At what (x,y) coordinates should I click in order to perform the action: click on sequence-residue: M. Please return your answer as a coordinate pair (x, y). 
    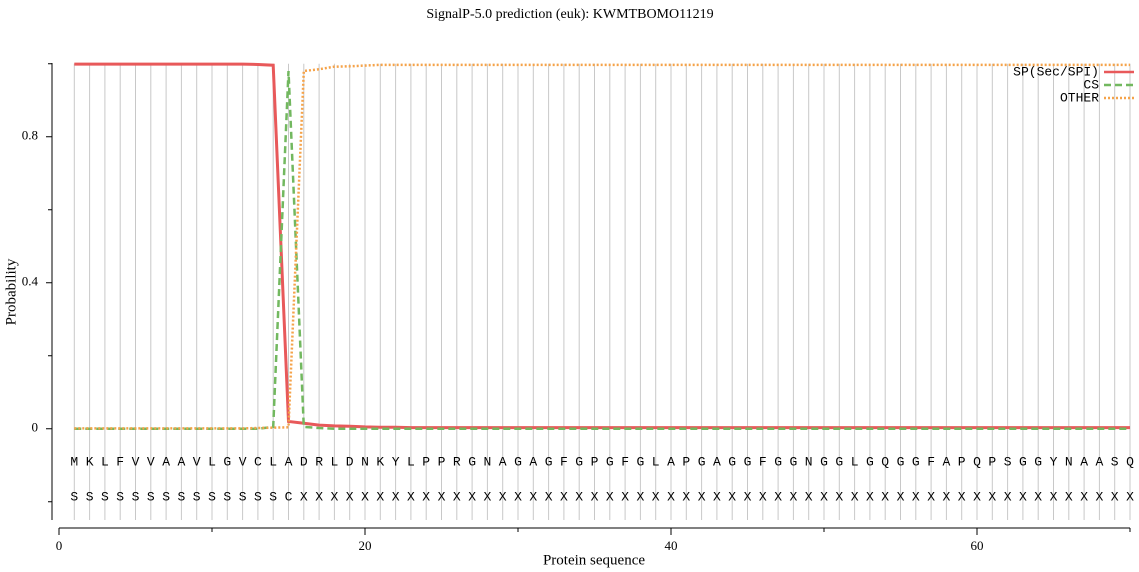
    Looking at the image, I should click on (74, 461).